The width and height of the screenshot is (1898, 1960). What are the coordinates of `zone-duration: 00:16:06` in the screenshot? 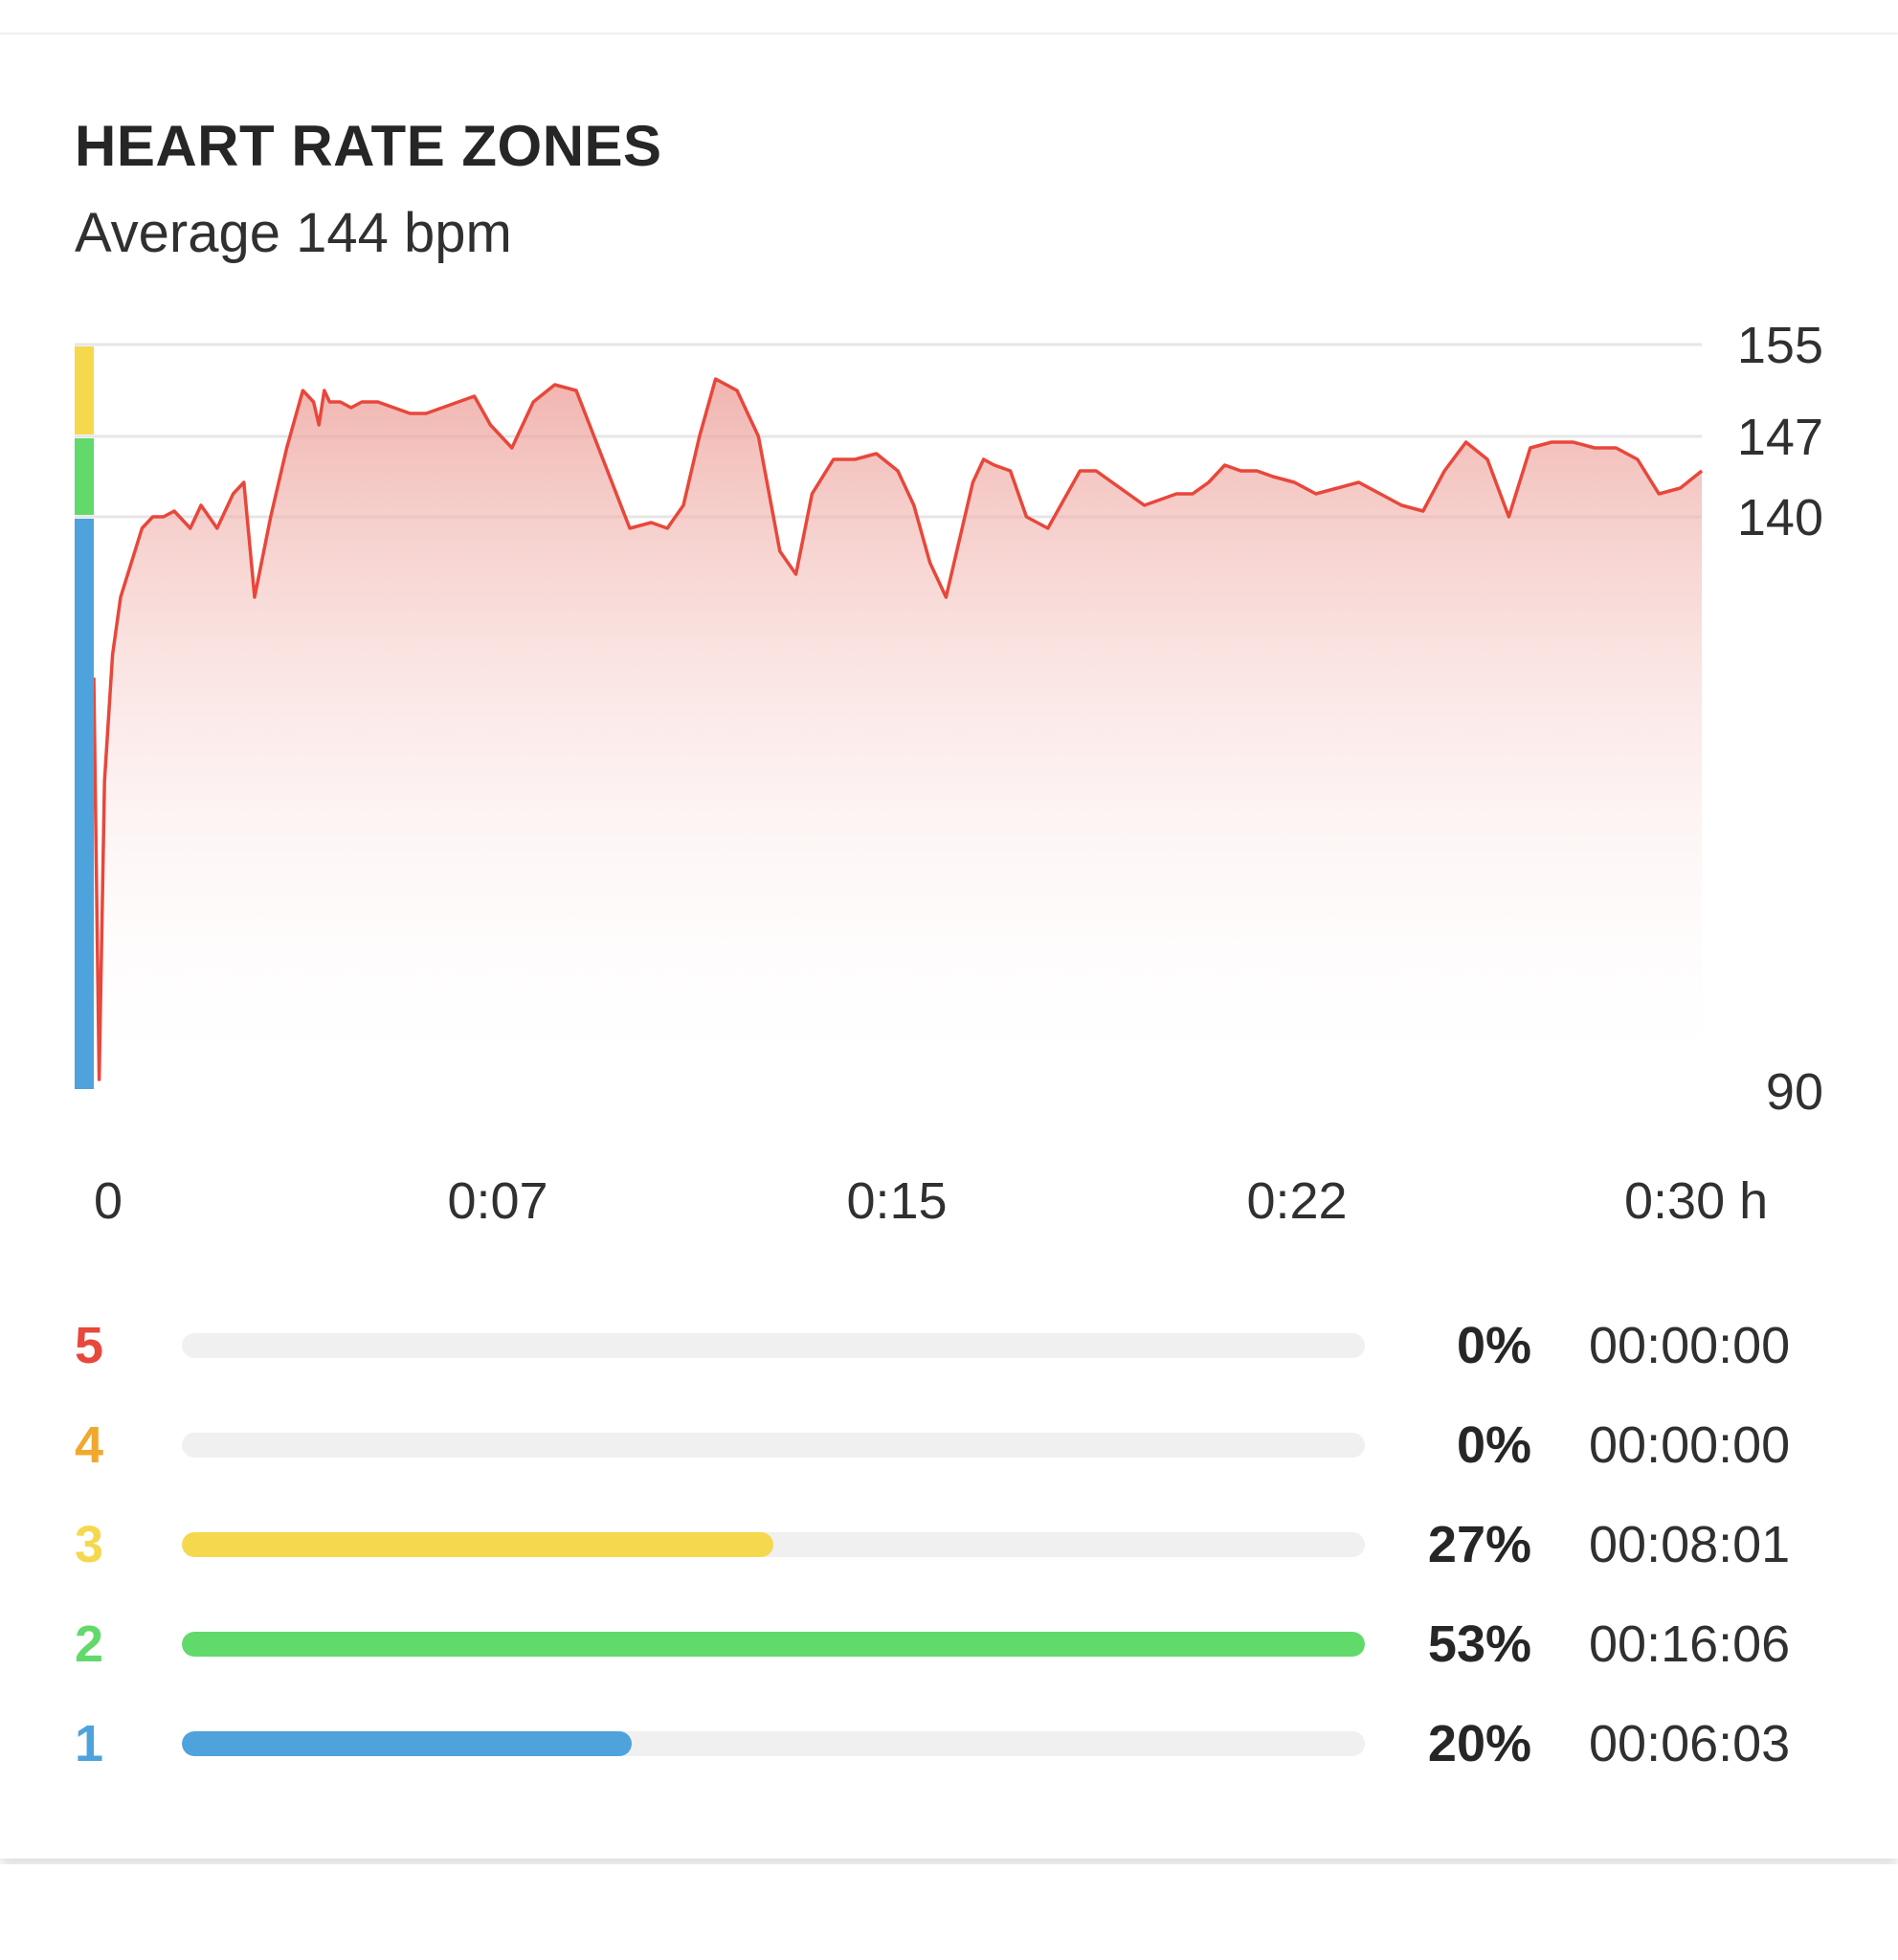 It's located at (1690, 1644).